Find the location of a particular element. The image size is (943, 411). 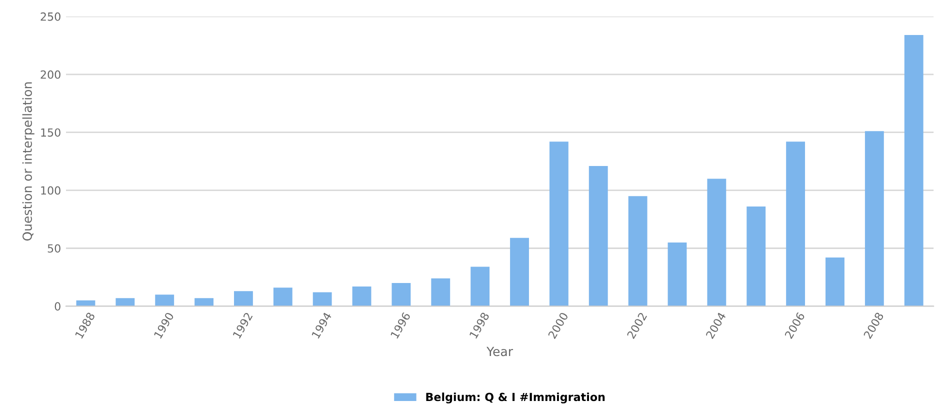

x-axis-title: Year is located at coordinates (500, 351).